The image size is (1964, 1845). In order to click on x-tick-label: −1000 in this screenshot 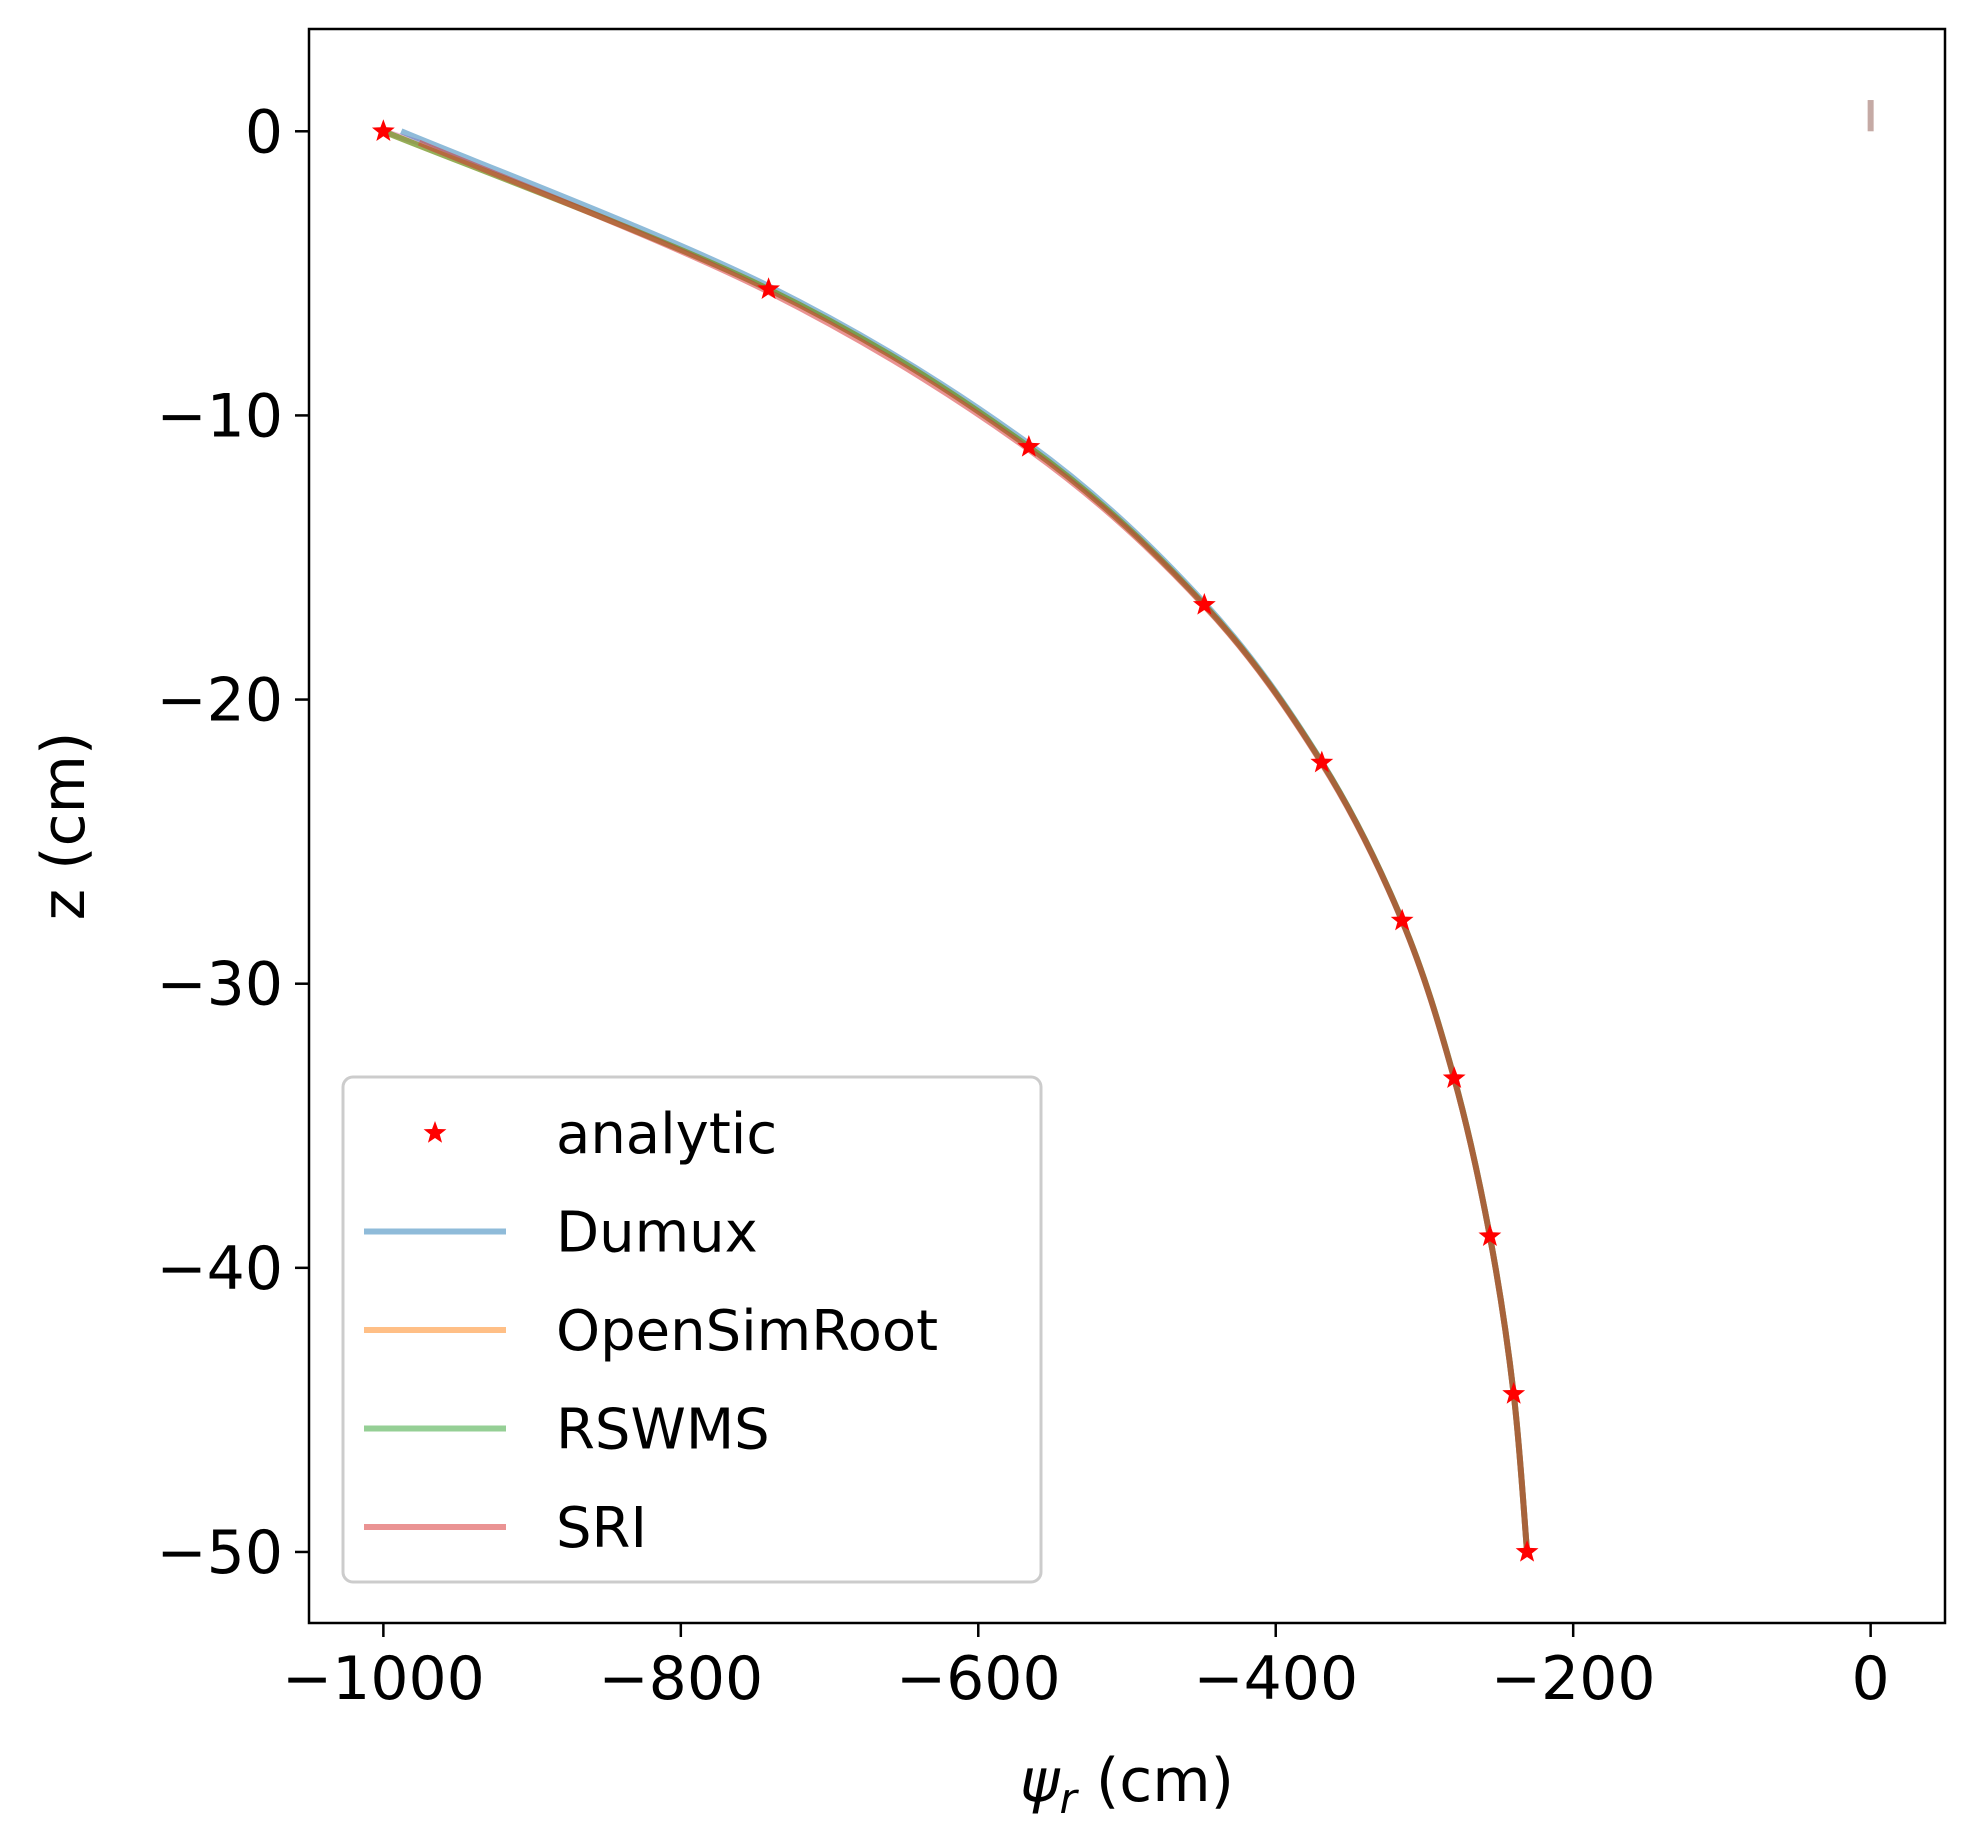, I will do `click(383, 1679)`.